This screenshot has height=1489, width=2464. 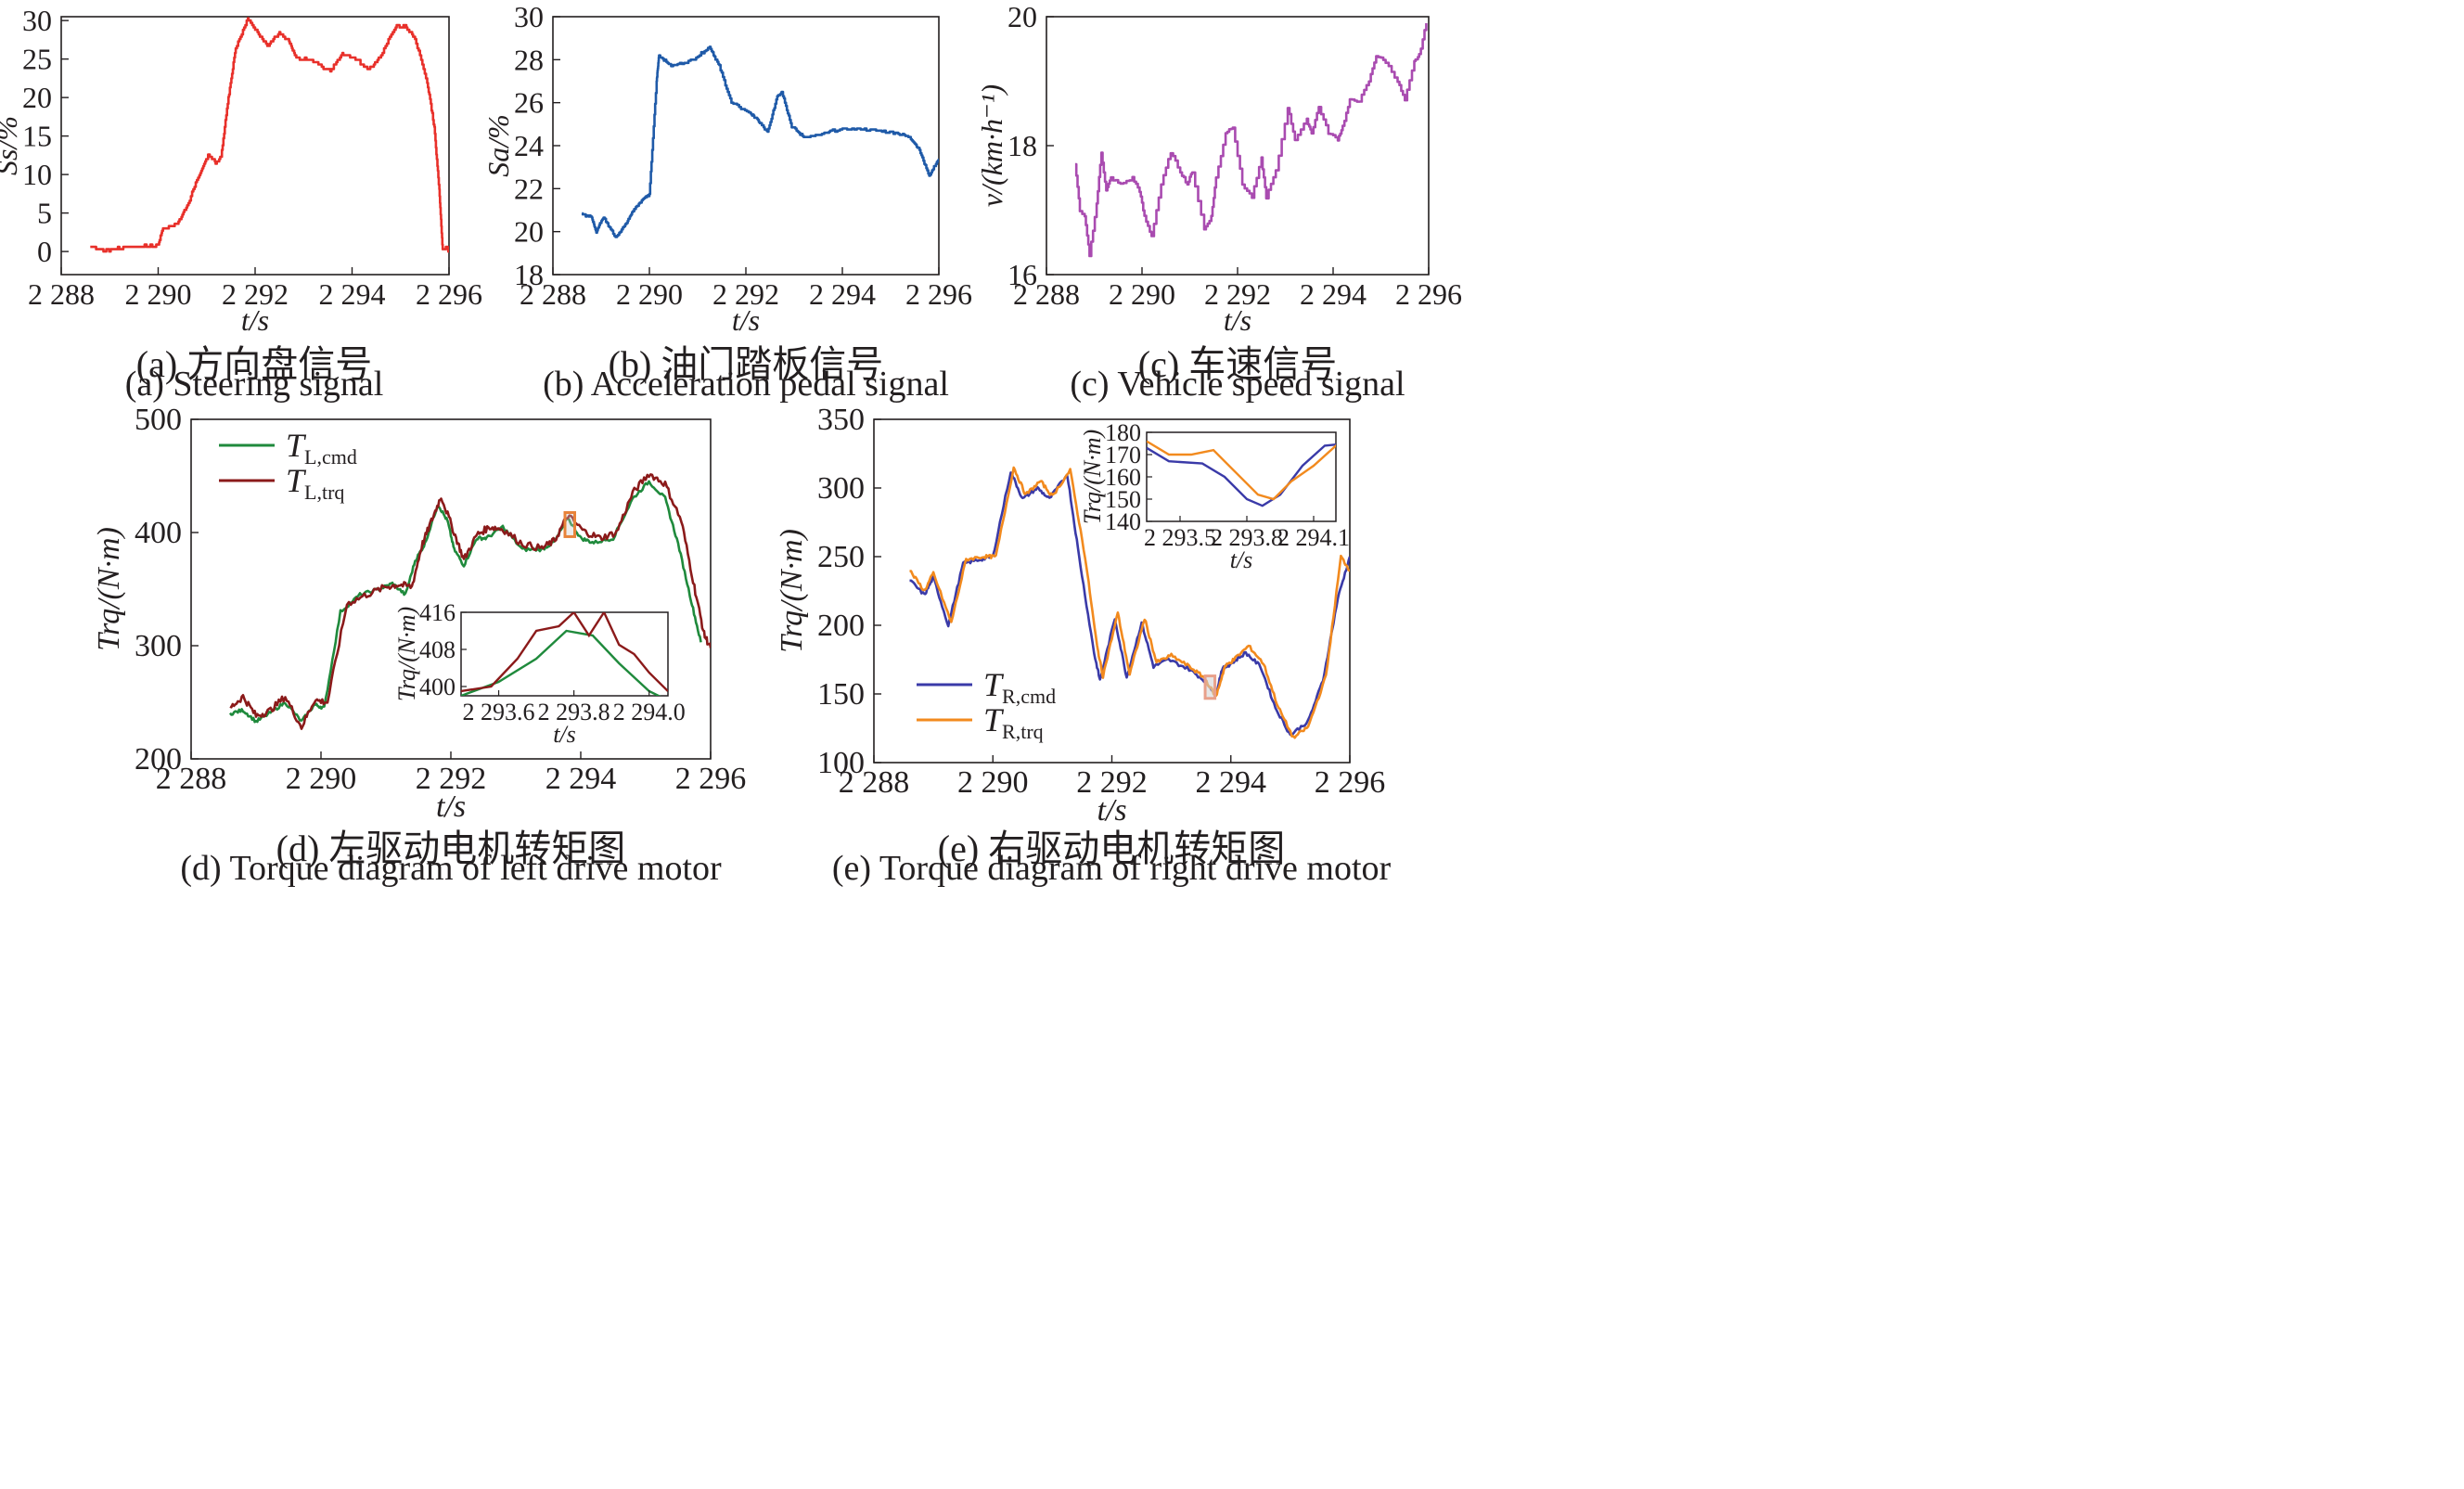 I want to click on caption-cn-d: (d) 左驱动电机转矩图, so click(x=451, y=848).